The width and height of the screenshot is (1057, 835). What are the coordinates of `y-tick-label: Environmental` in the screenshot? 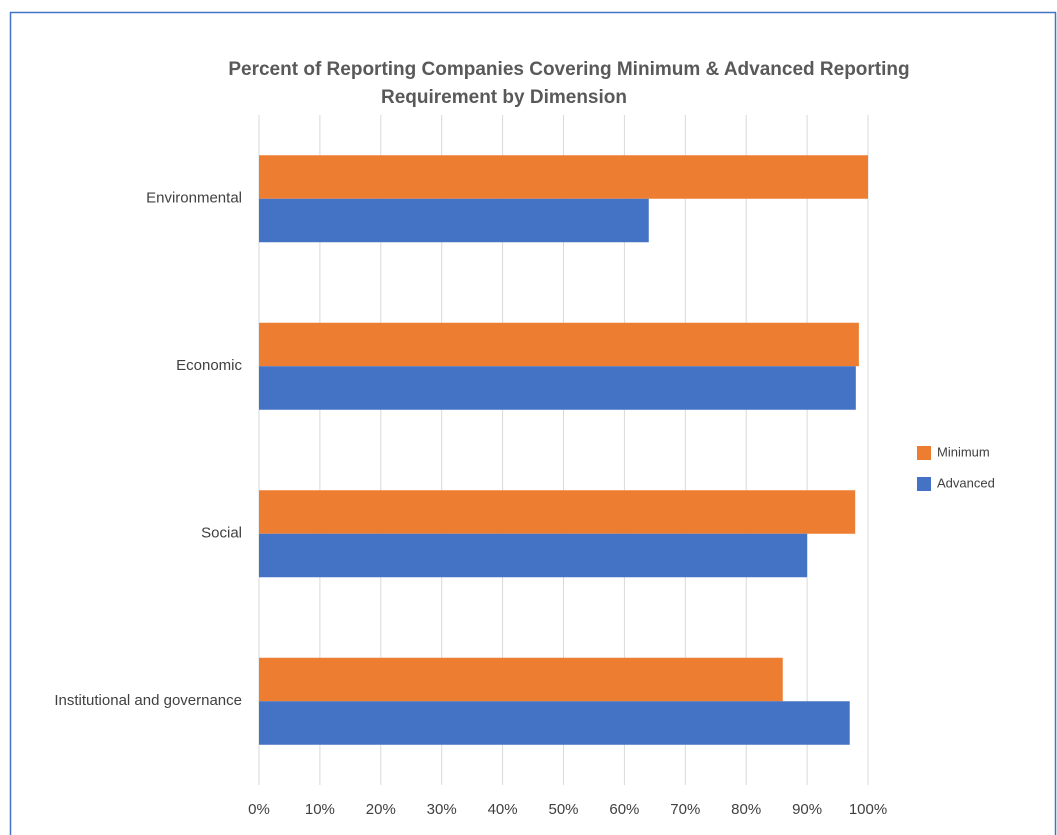 It's located at (194, 198).